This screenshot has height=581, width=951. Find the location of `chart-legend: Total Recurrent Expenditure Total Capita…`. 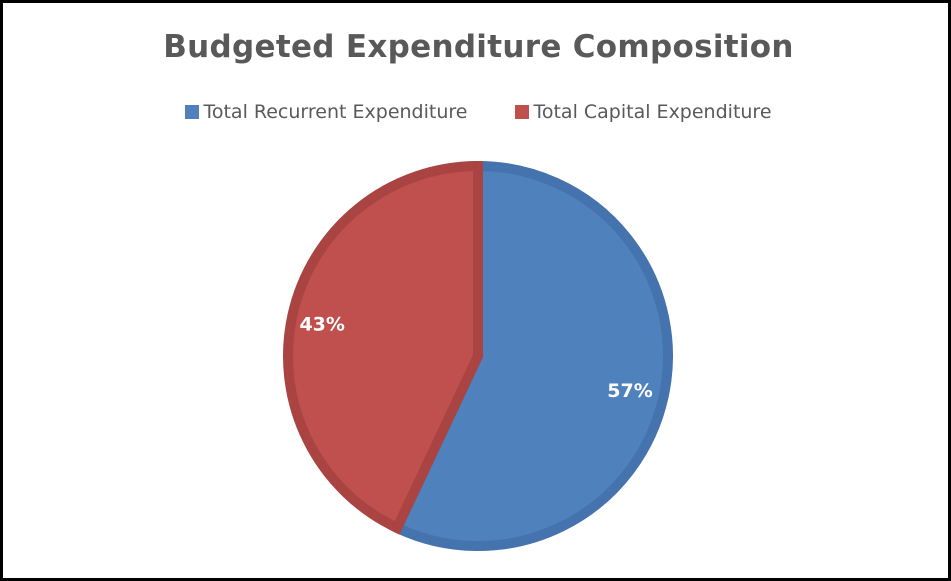

chart-legend: Total Recurrent Expenditure Total Capita… is located at coordinates (477, 112).